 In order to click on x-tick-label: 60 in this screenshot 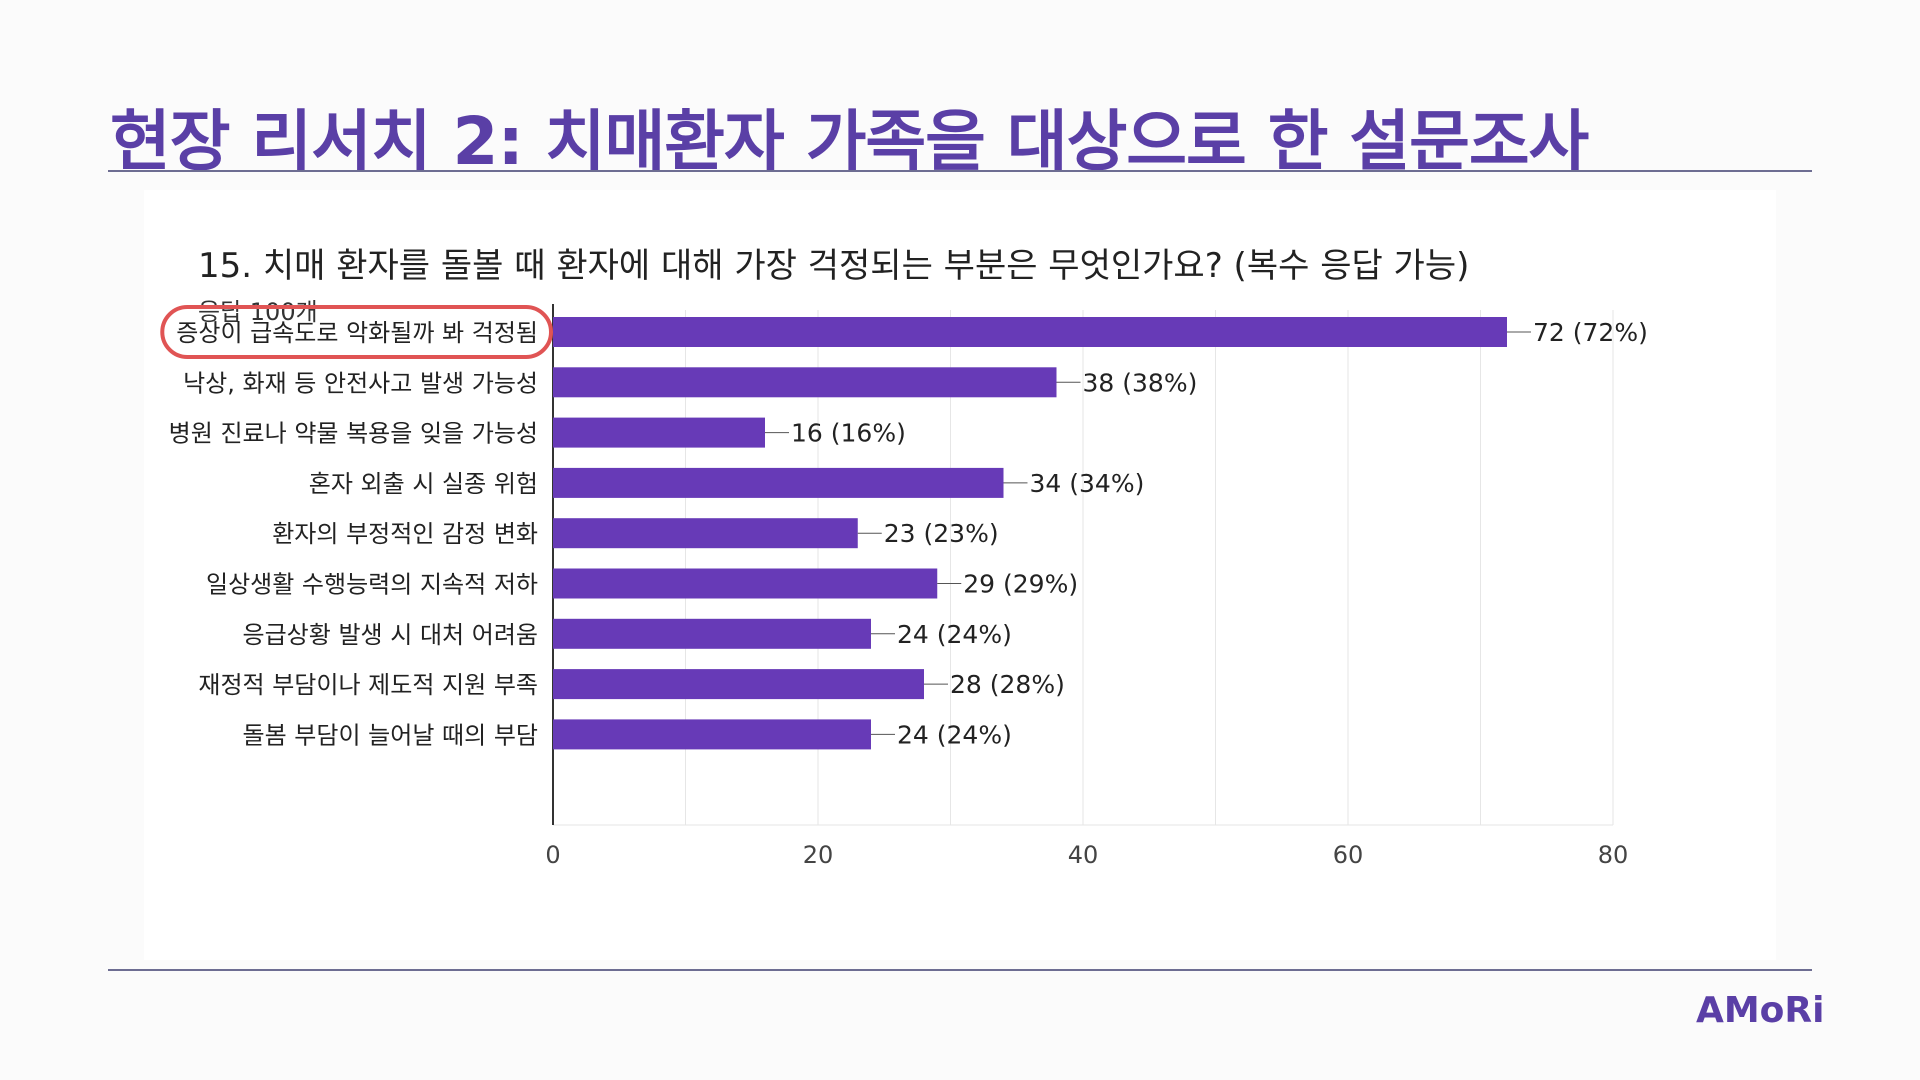, I will do `click(1348, 855)`.